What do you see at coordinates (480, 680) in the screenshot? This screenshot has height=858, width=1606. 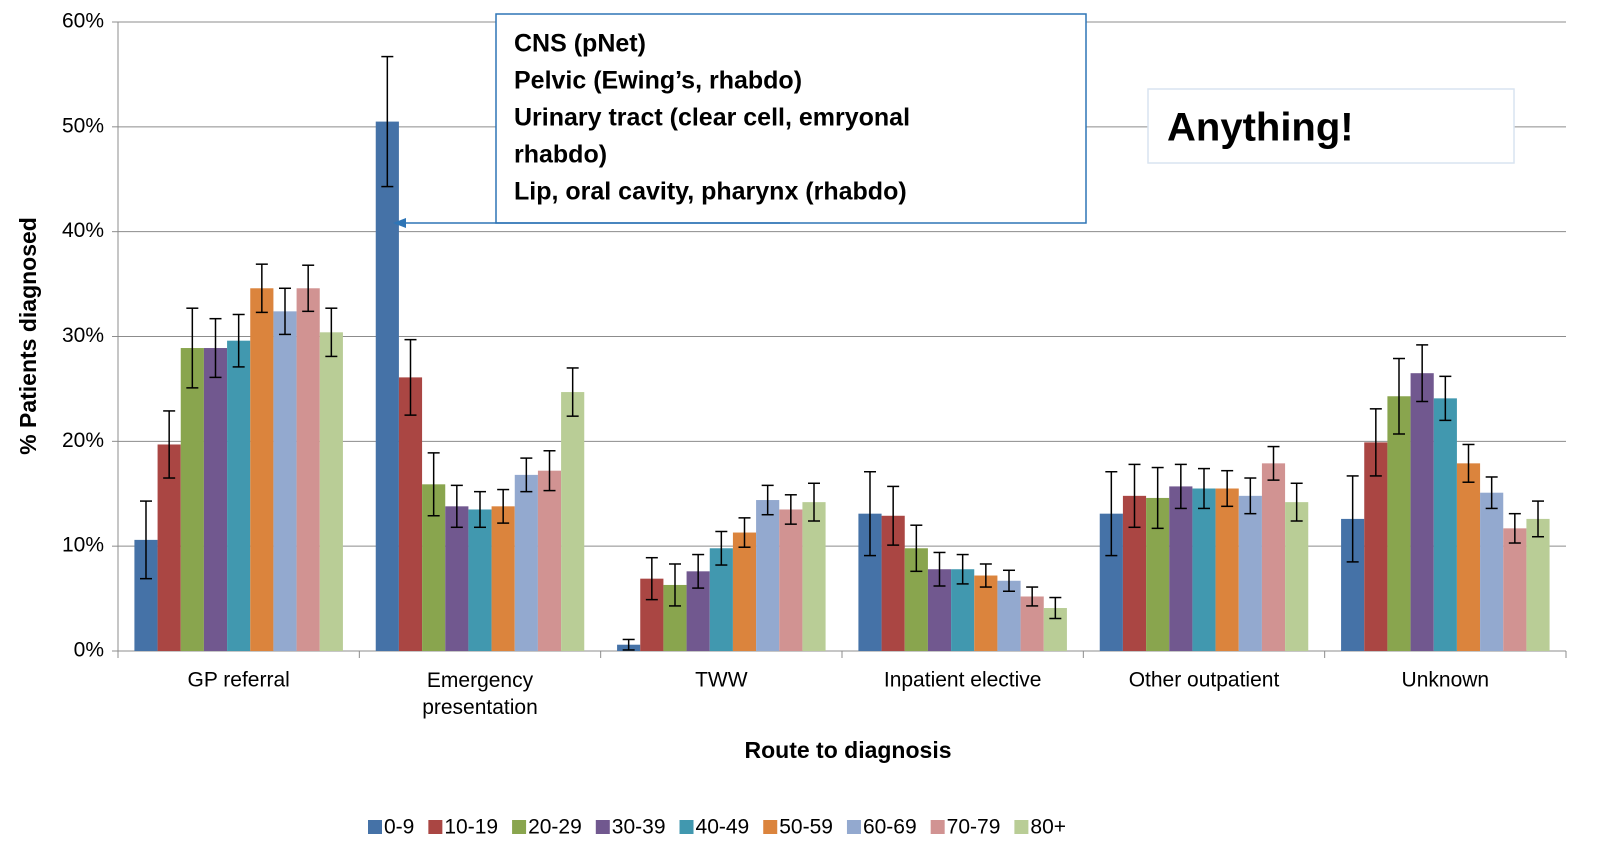 I see `x-tick-label-line: Emergency` at bounding box center [480, 680].